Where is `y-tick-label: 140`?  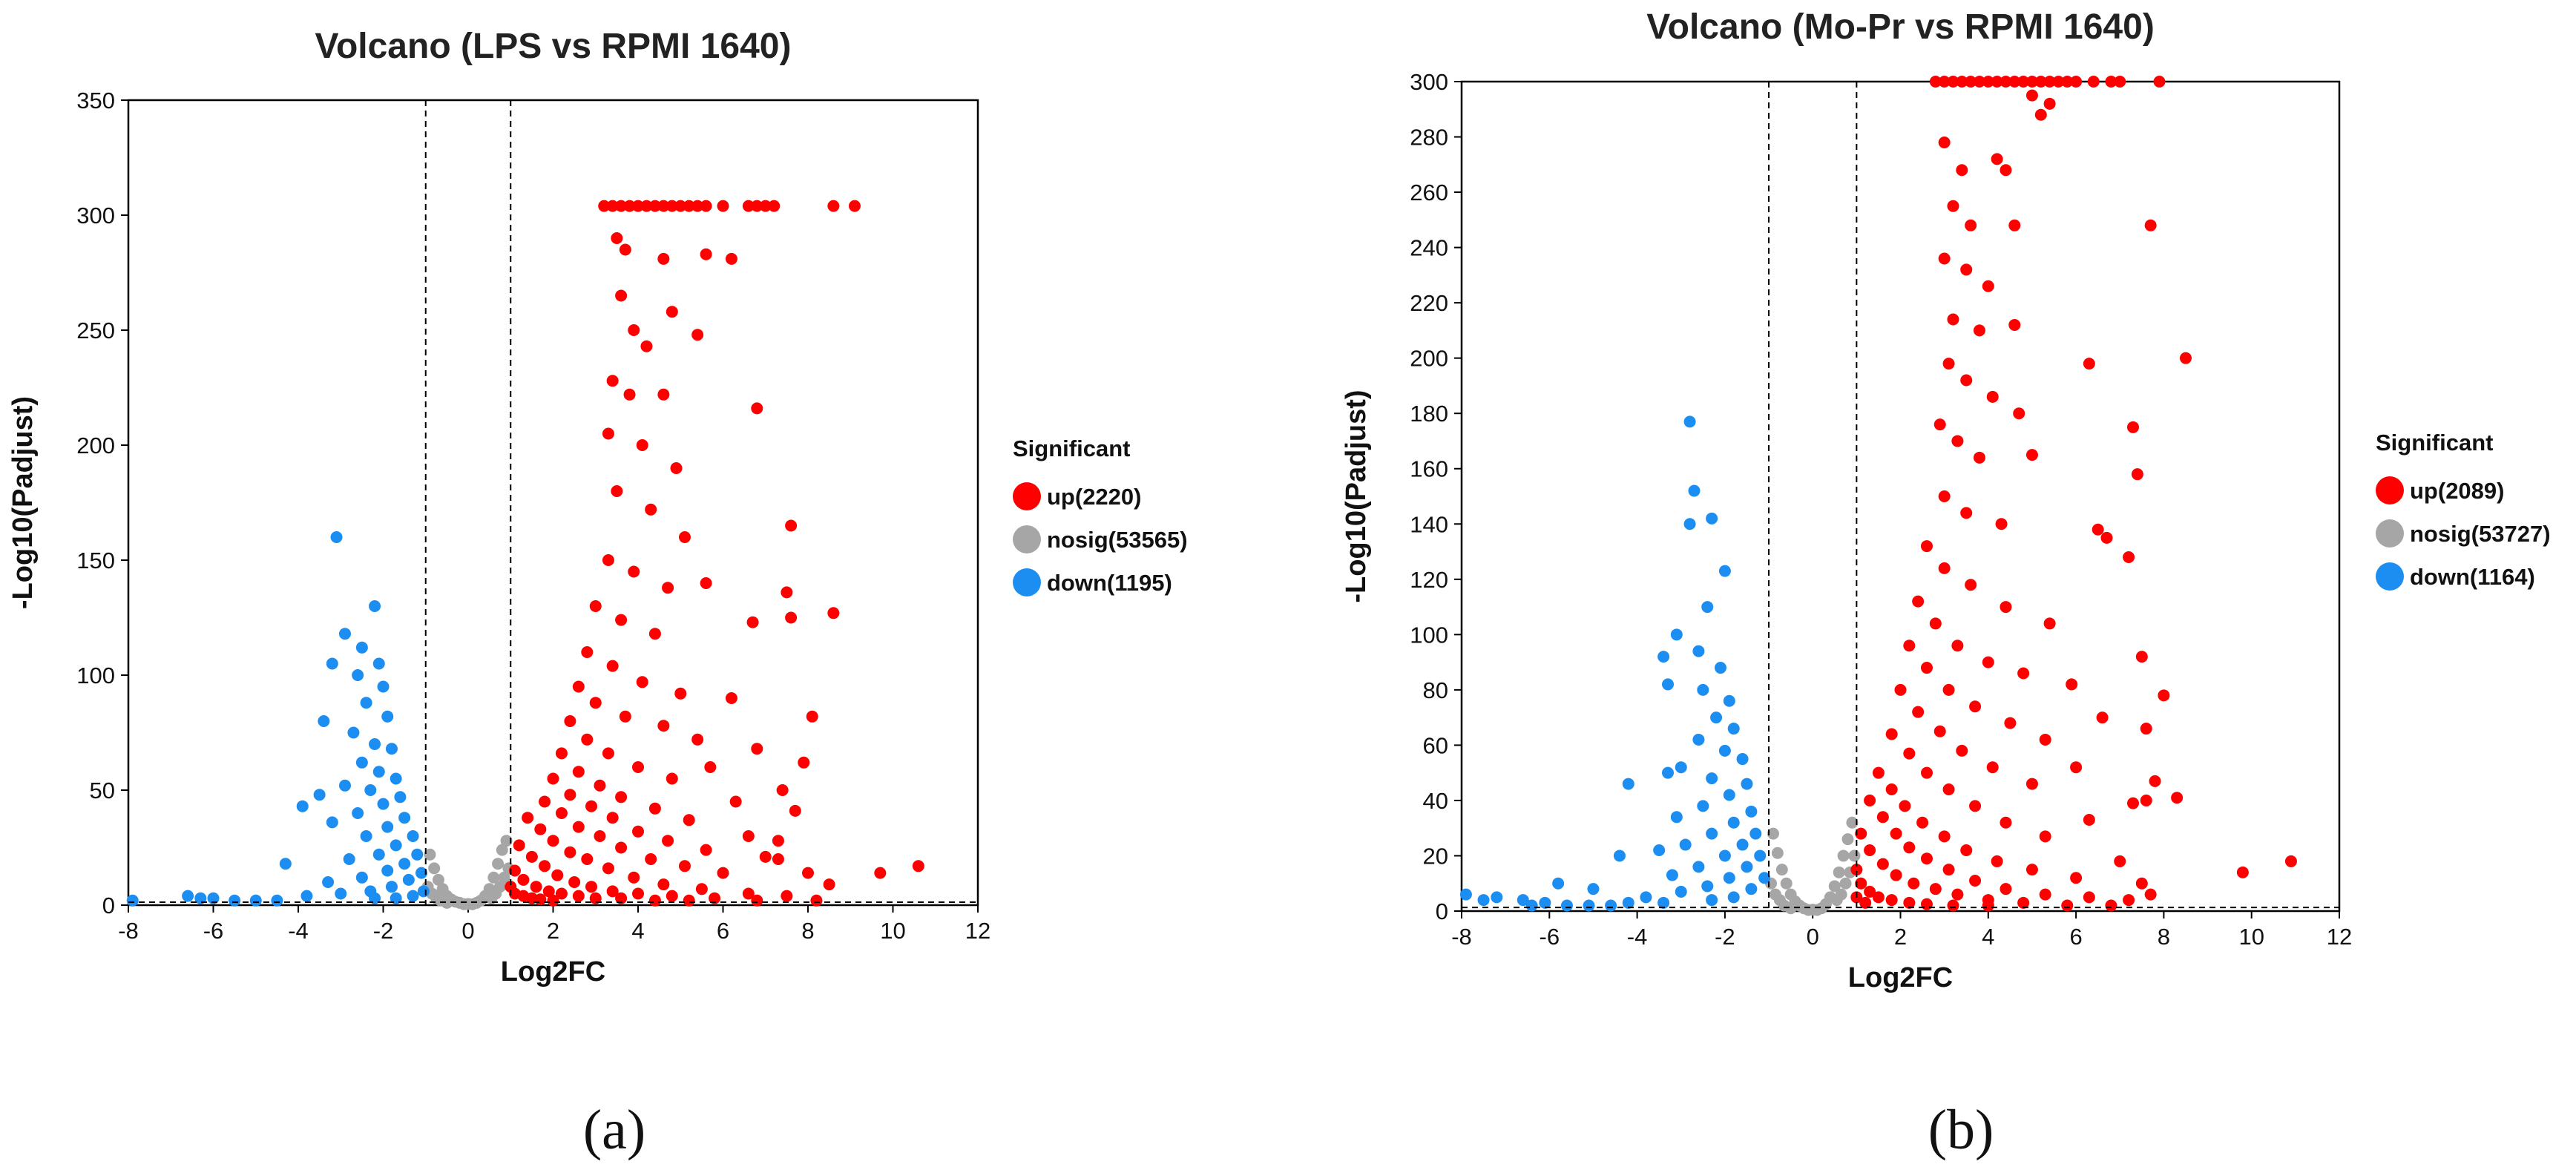 y-tick-label: 140 is located at coordinates (1429, 524).